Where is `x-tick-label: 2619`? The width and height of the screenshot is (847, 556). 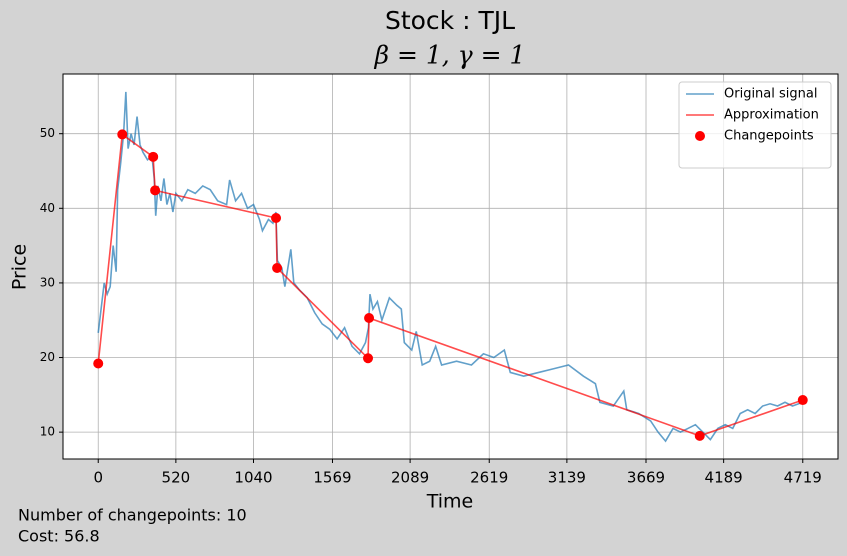 x-tick-label: 2619 is located at coordinates (489, 478).